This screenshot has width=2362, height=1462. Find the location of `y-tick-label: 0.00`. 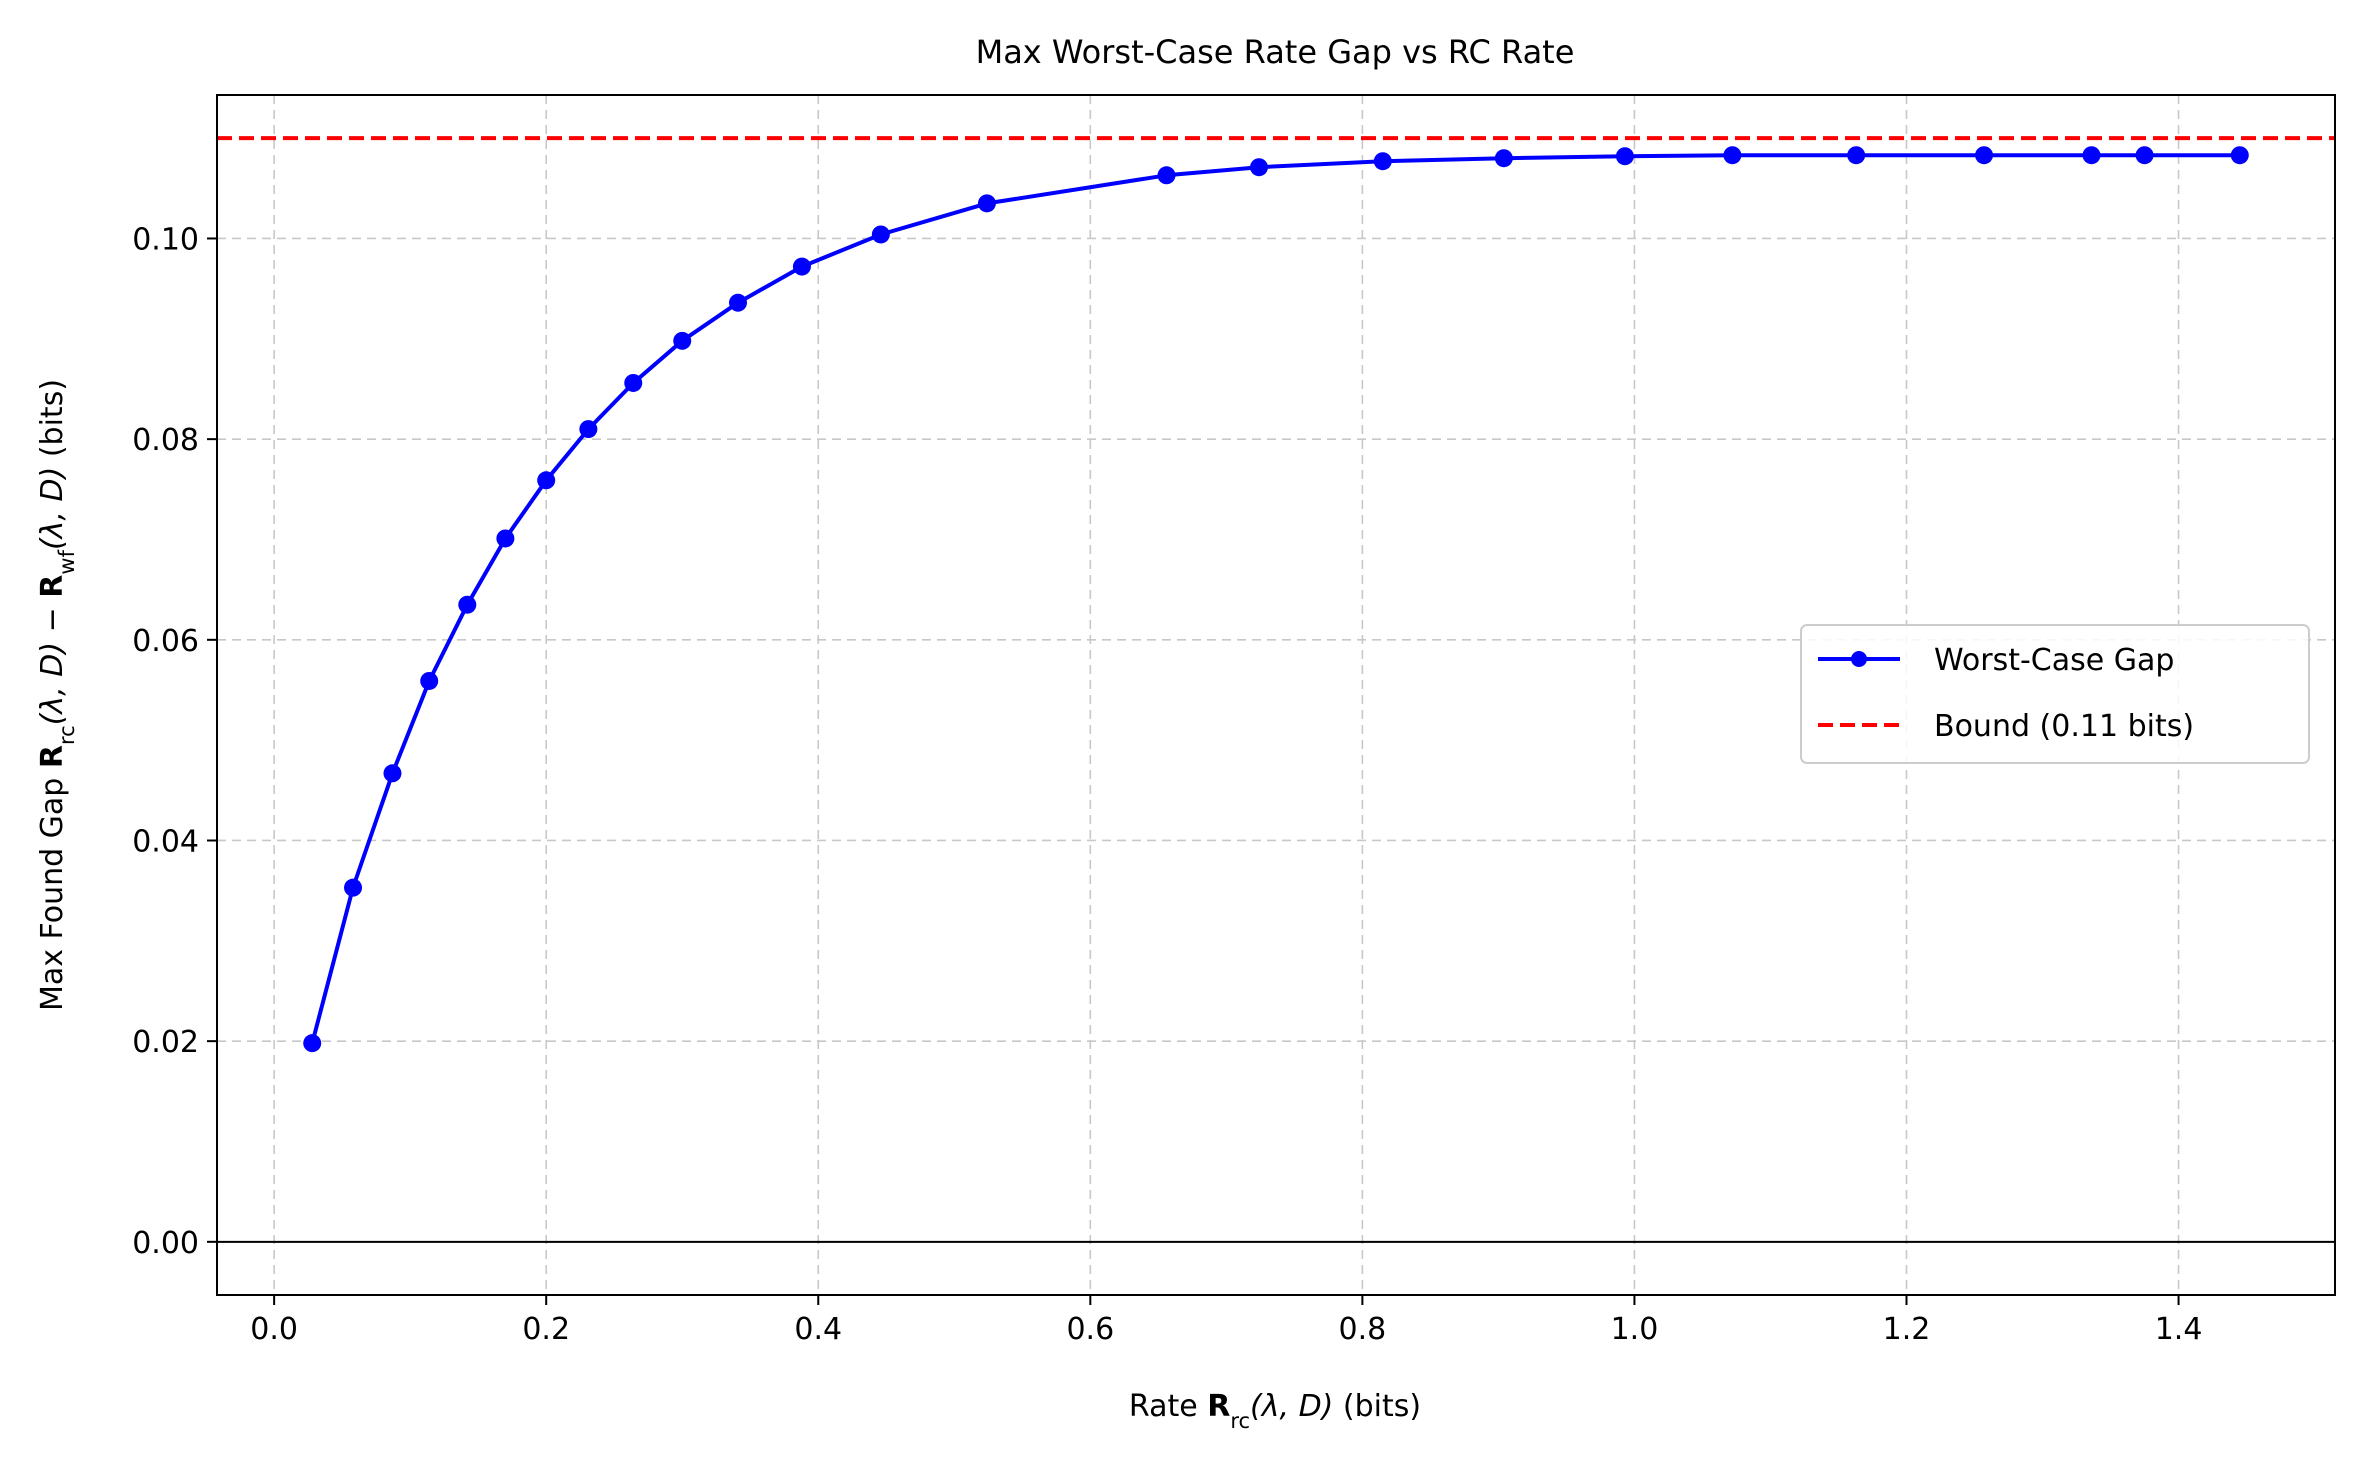

y-tick-label: 0.00 is located at coordinates (165, 1243).